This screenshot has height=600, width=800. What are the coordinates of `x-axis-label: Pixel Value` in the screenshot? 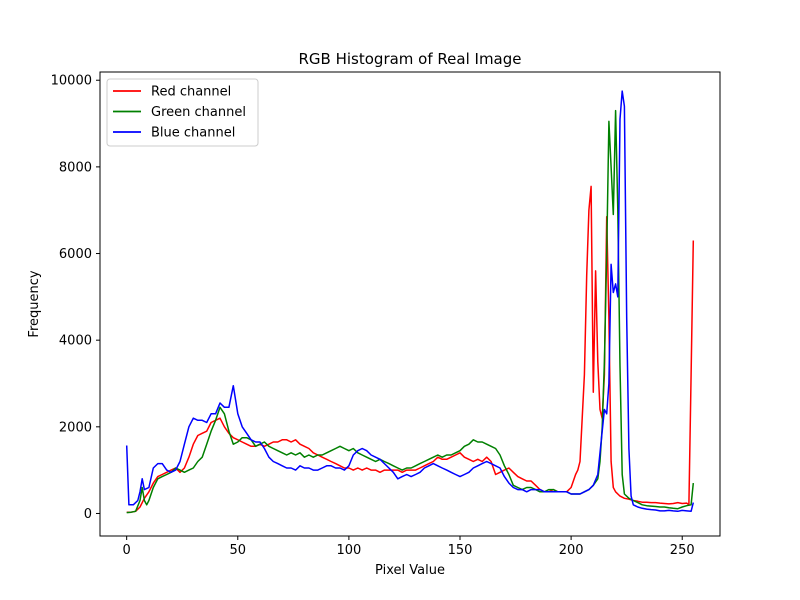 It's located at (410, 570).